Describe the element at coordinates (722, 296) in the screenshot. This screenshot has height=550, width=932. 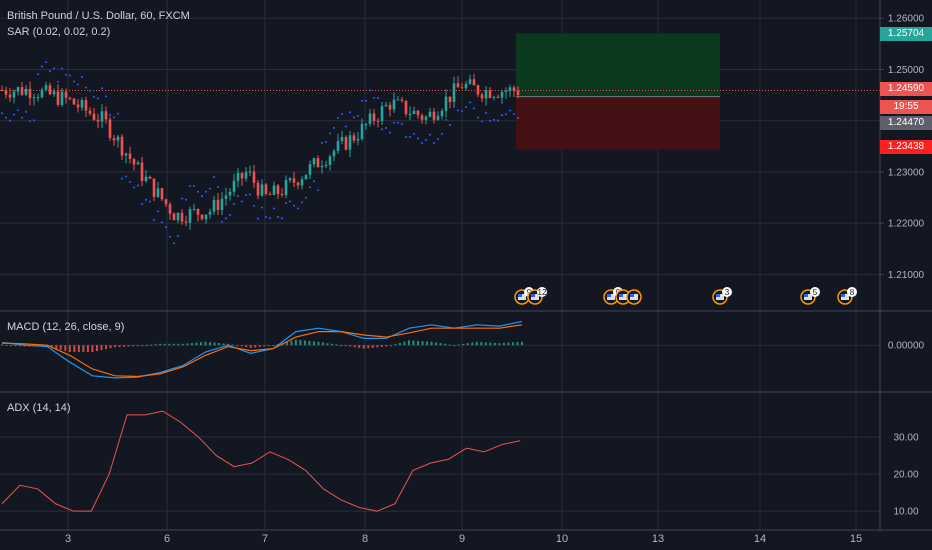
I see `event-marker: 3` at that location.